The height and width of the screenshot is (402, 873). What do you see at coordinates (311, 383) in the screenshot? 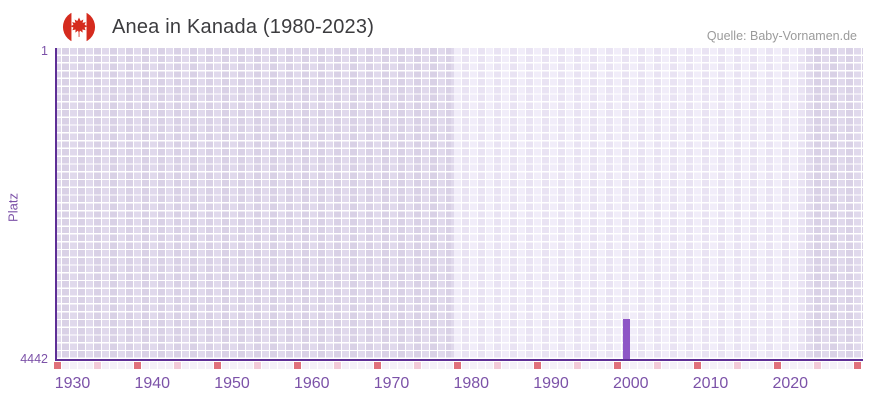
I see `x-tick-label-1960: 1960` at bounding box center [311, 383].